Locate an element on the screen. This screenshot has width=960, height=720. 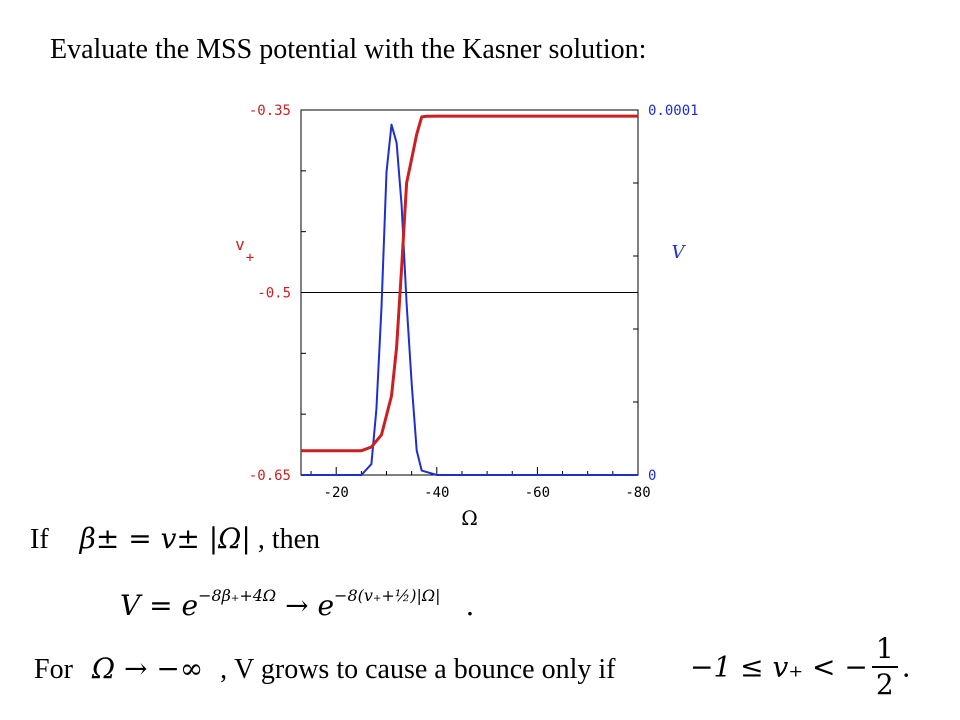
right-tick-label: 0 is located at coordinates (652, 476).